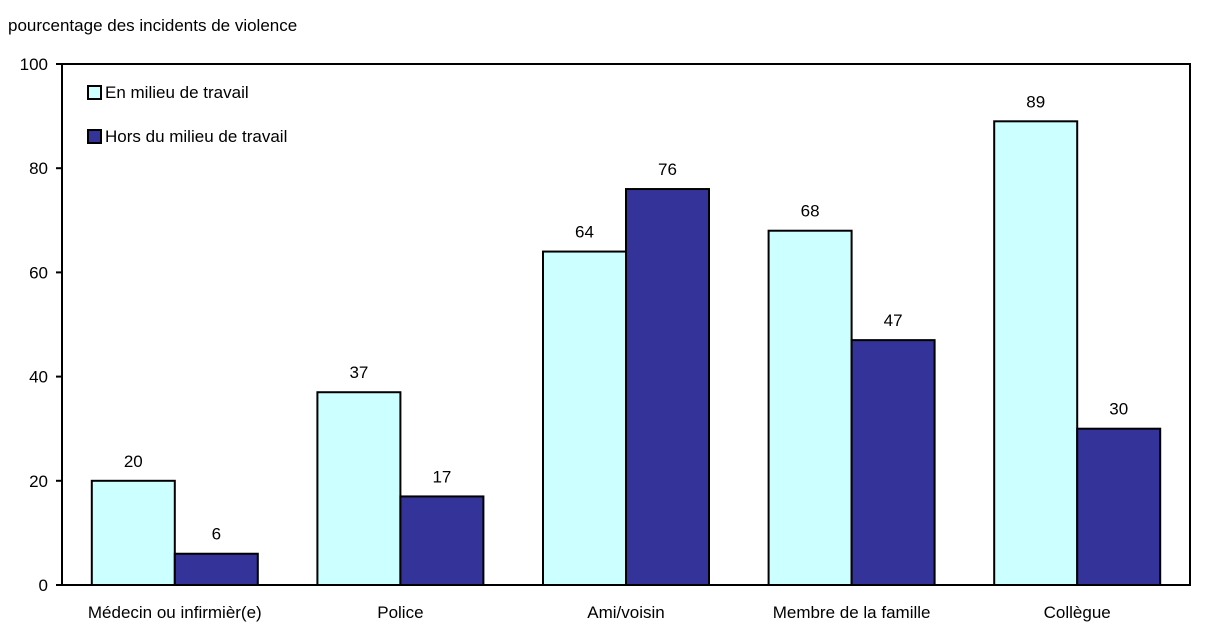 This screenshot has height=625, width=1210. What do you see at coordinates (584, 232) in the screenshot?
I see `data-label: 64` at bounding box center [584, 232].